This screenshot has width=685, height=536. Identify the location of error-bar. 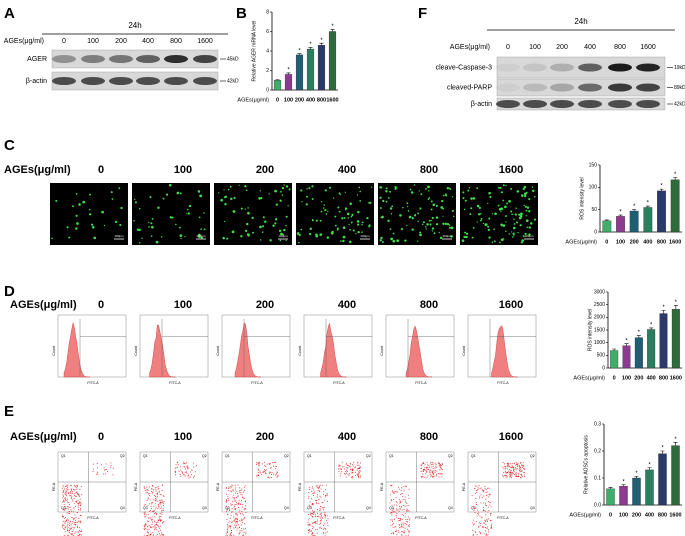
(288, 73).